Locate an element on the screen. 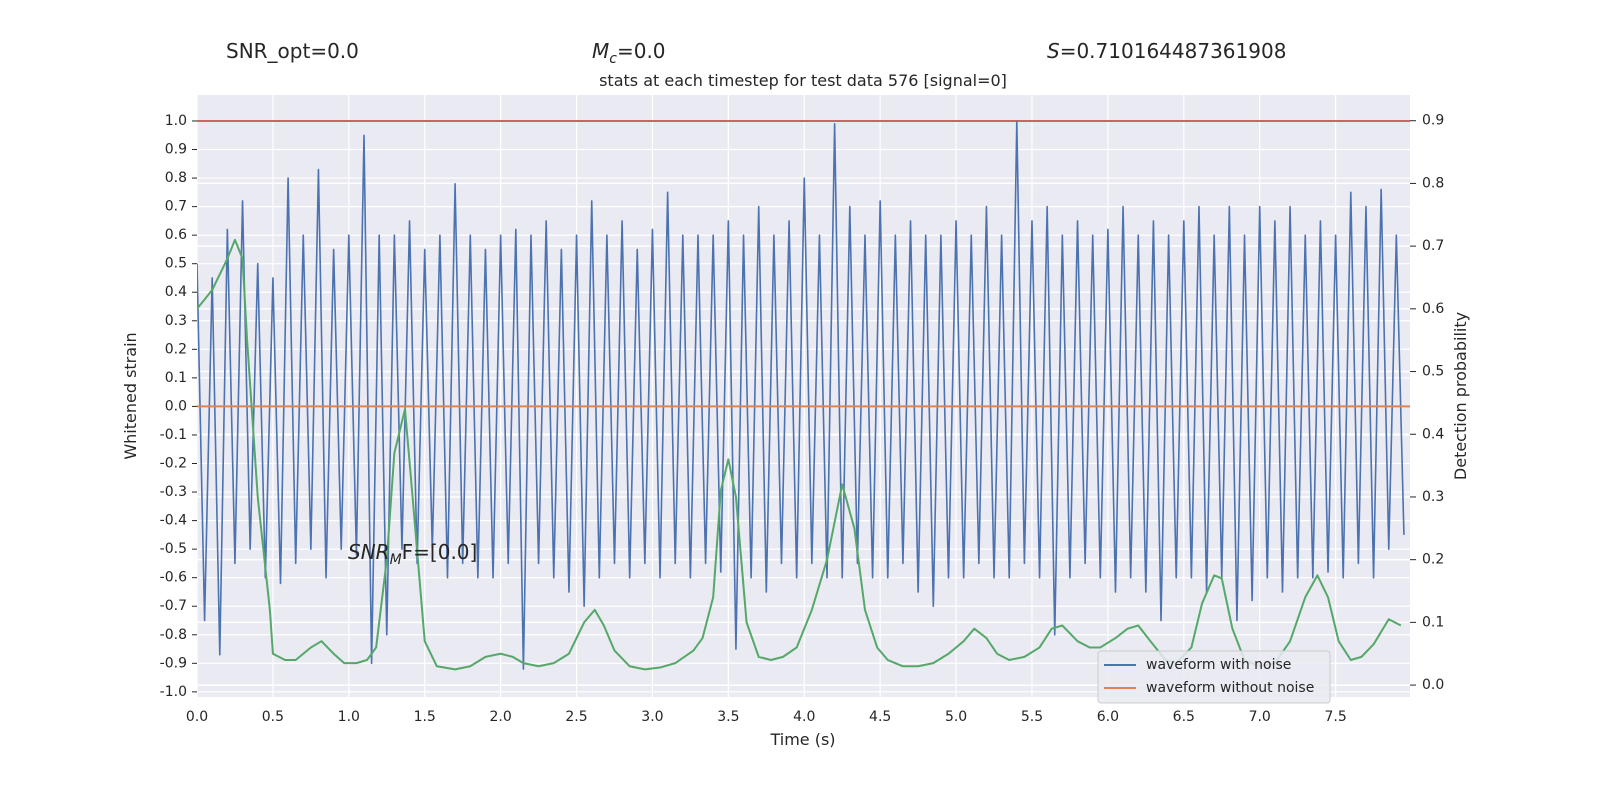 The height and width of the screenshot is (800, 1600). y-tick-label: 0.8 is located at coordinates (176, 178).